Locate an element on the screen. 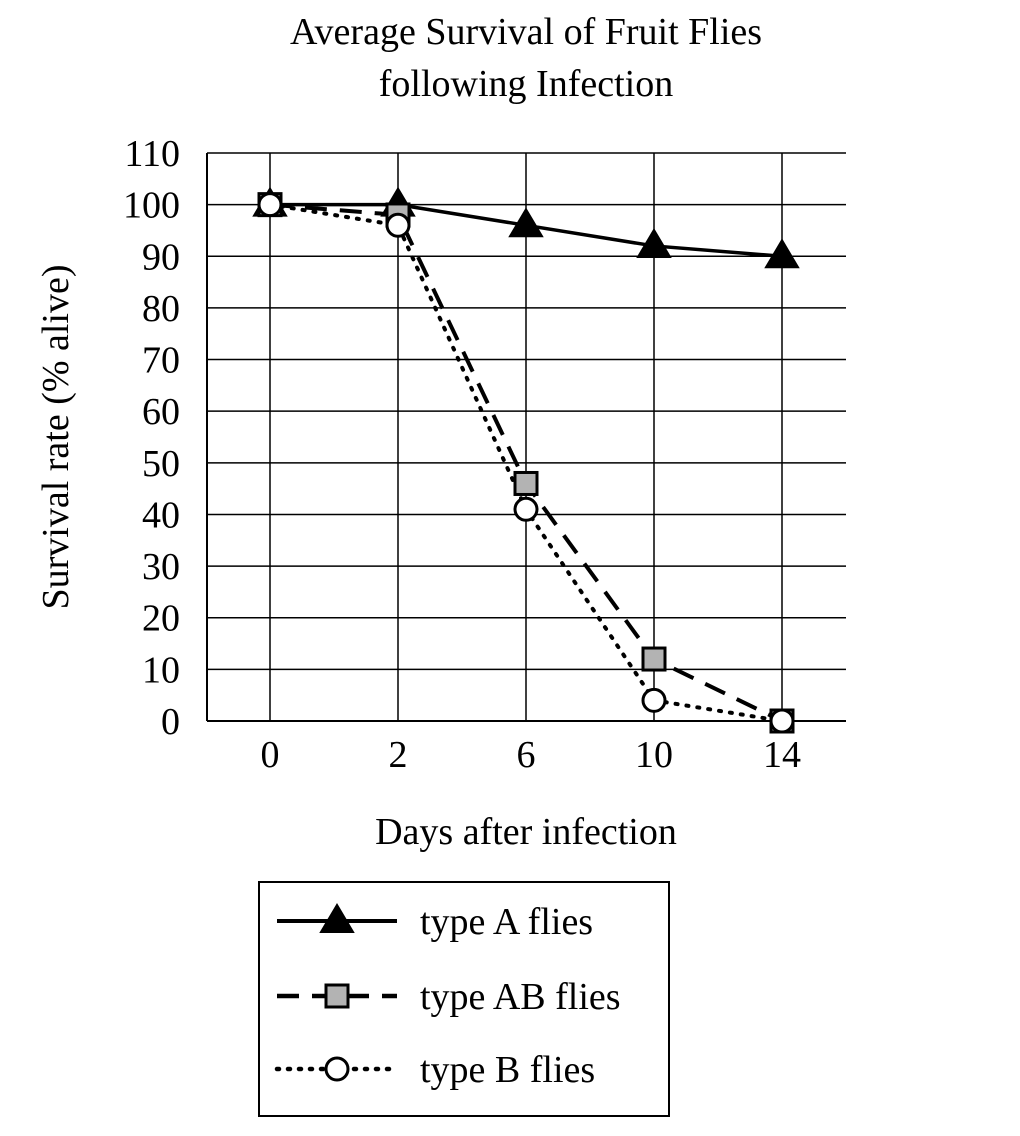 Image resolution: width=1020 pixels, height=1136 pixels. y-tick-label: 90 is located at coordinates (161, 257).